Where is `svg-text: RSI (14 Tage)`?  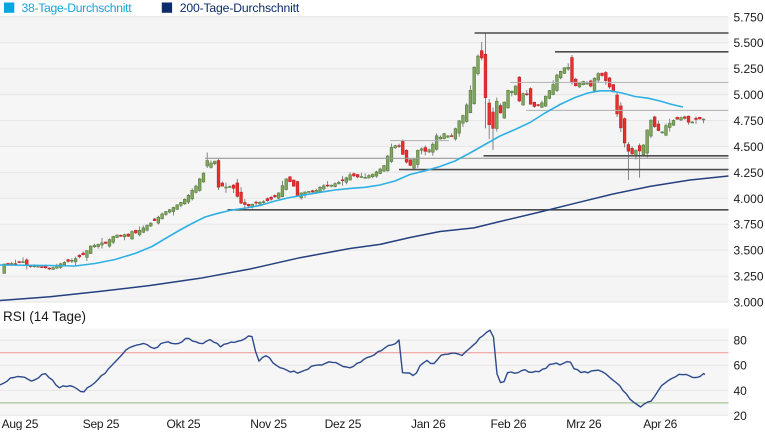 svg-text: RSI (14 Tage) is located at coordinates (44, 316).